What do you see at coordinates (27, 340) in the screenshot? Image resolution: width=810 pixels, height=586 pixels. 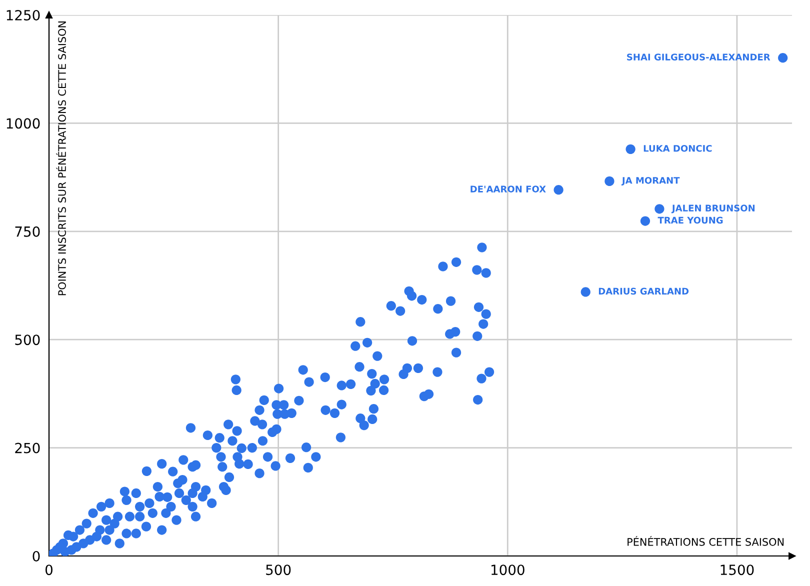 I see `y-tick-label: 500` at bounding box center [27, 340].